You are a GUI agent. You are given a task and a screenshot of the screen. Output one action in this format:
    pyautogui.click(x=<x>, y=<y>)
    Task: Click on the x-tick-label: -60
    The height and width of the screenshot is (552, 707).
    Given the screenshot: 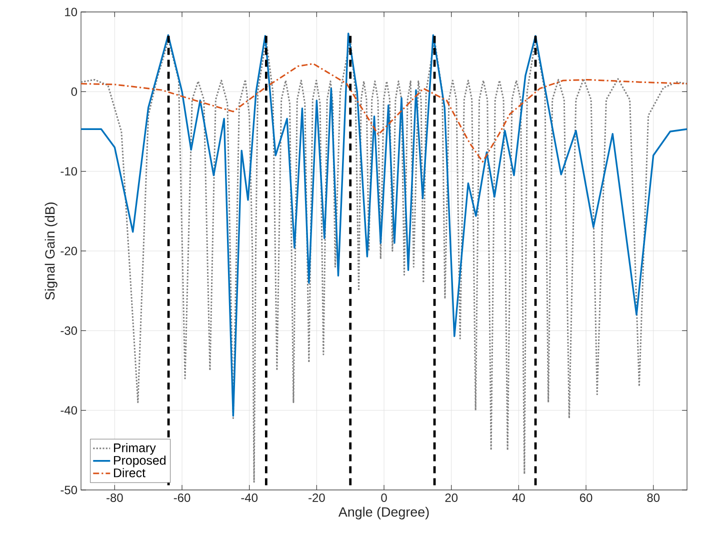 What is the action you would take?
    pyautogui.click(x=182, y=498)
    